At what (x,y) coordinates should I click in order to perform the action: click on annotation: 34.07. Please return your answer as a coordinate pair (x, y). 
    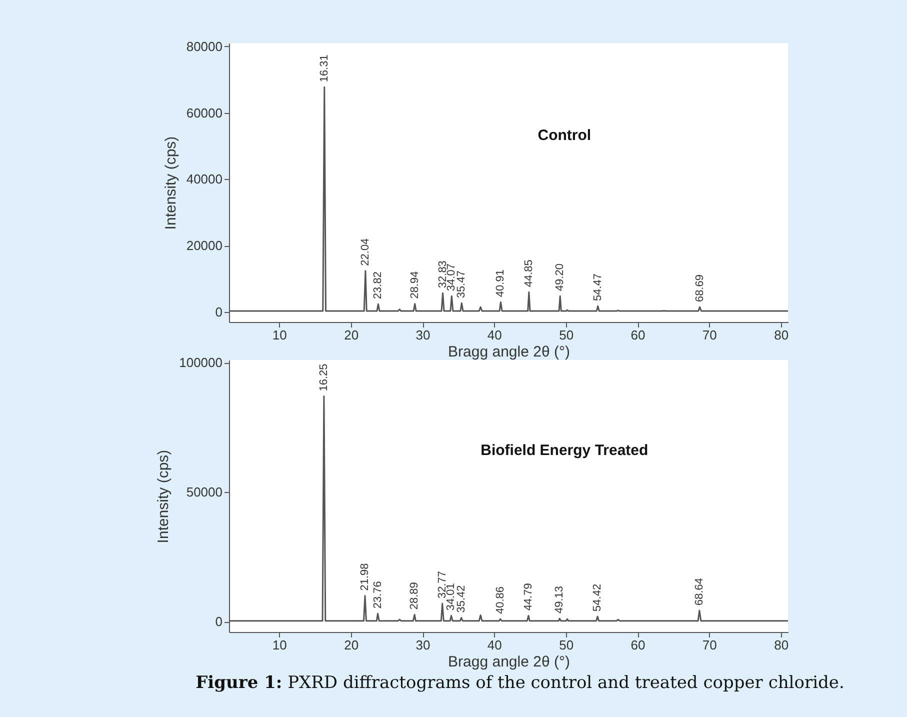
    Looking at the image, I should click on (452, 278).